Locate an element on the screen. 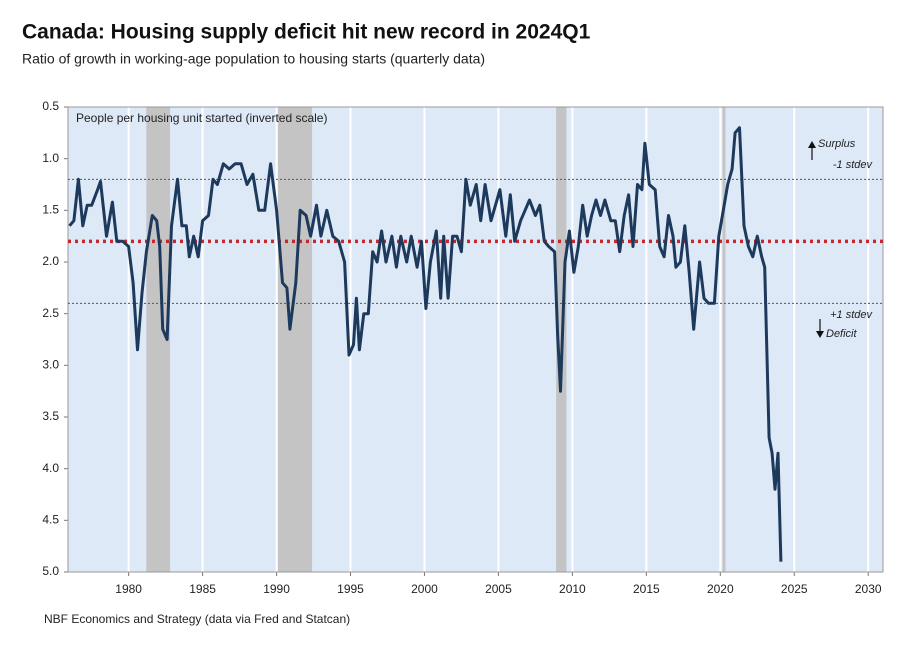  deficit-arrow-head is located at coordinates (820, 334).